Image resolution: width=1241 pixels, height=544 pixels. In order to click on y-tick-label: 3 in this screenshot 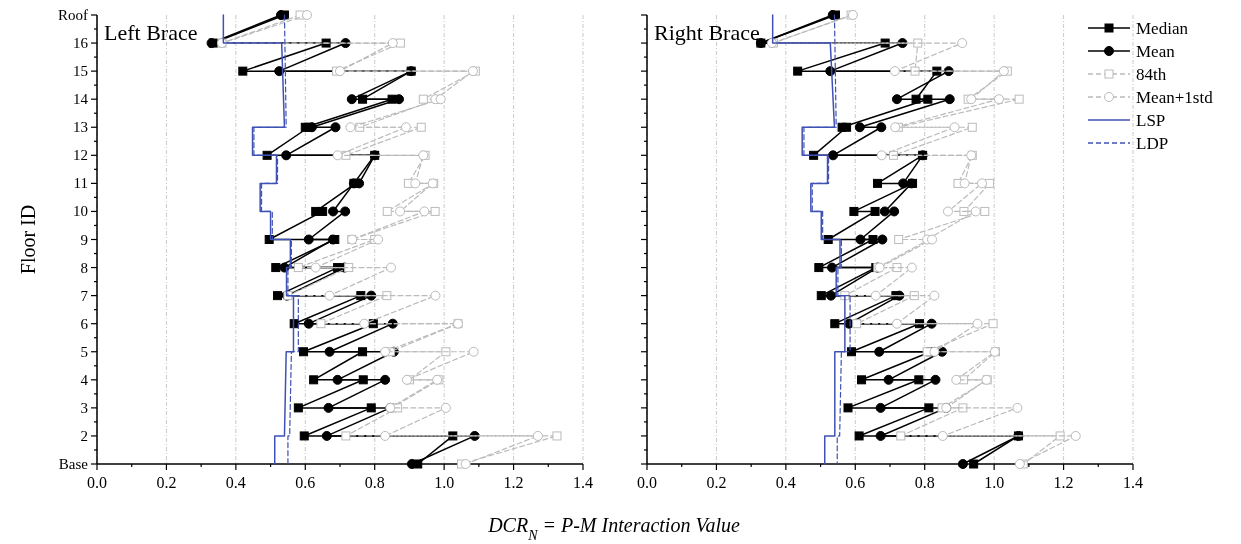, I will do `click(84, 407)`.